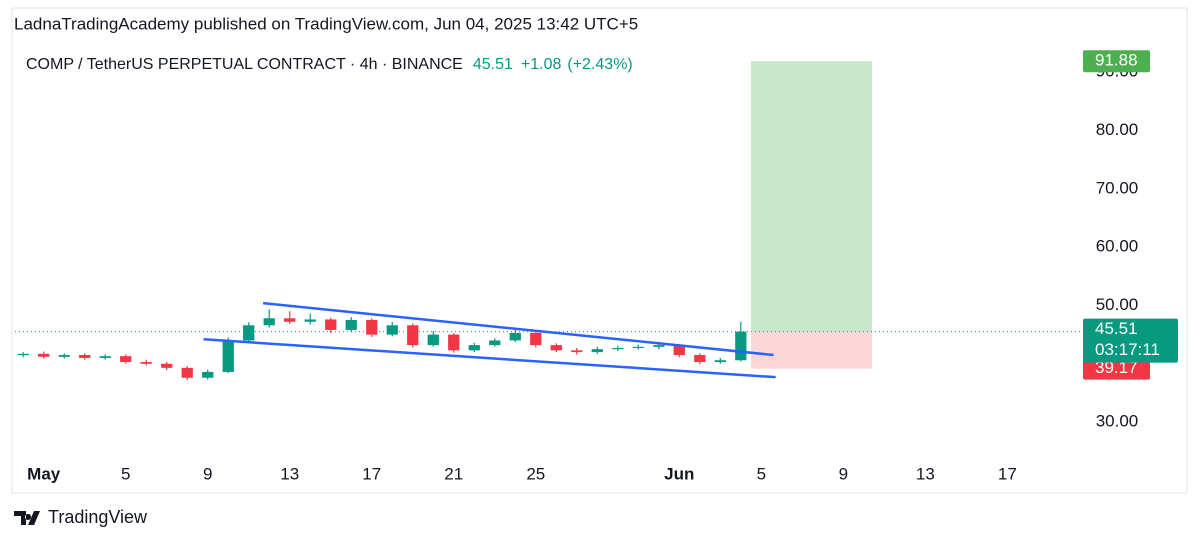 This screenshot has width=1200, height=549. What do you see at coordinates (535, 473) in the screenshot?
I see `x-tick-label: 25` at bounding box center [535, 473].